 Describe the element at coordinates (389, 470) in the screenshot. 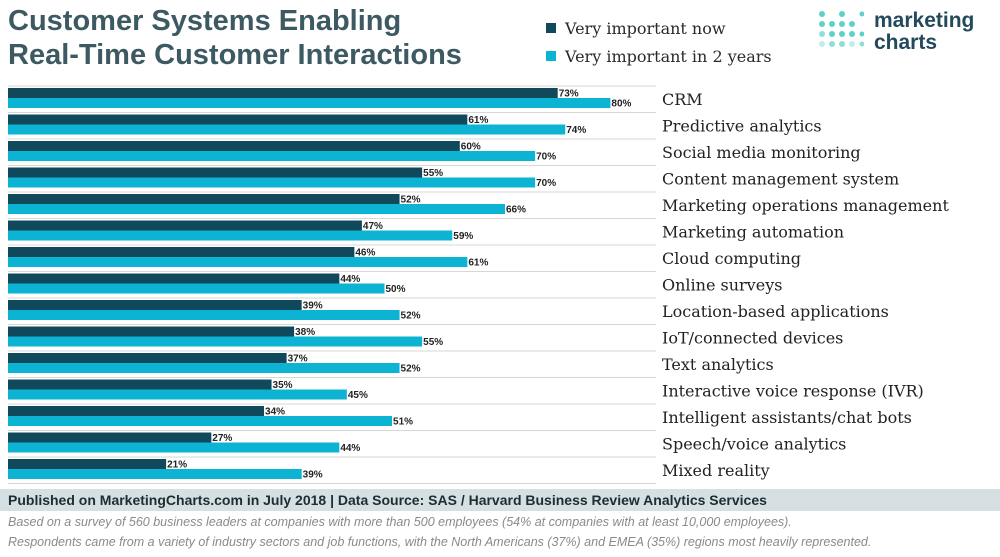

I see `bar-group: 21% 39% Mixed reality` at that location.